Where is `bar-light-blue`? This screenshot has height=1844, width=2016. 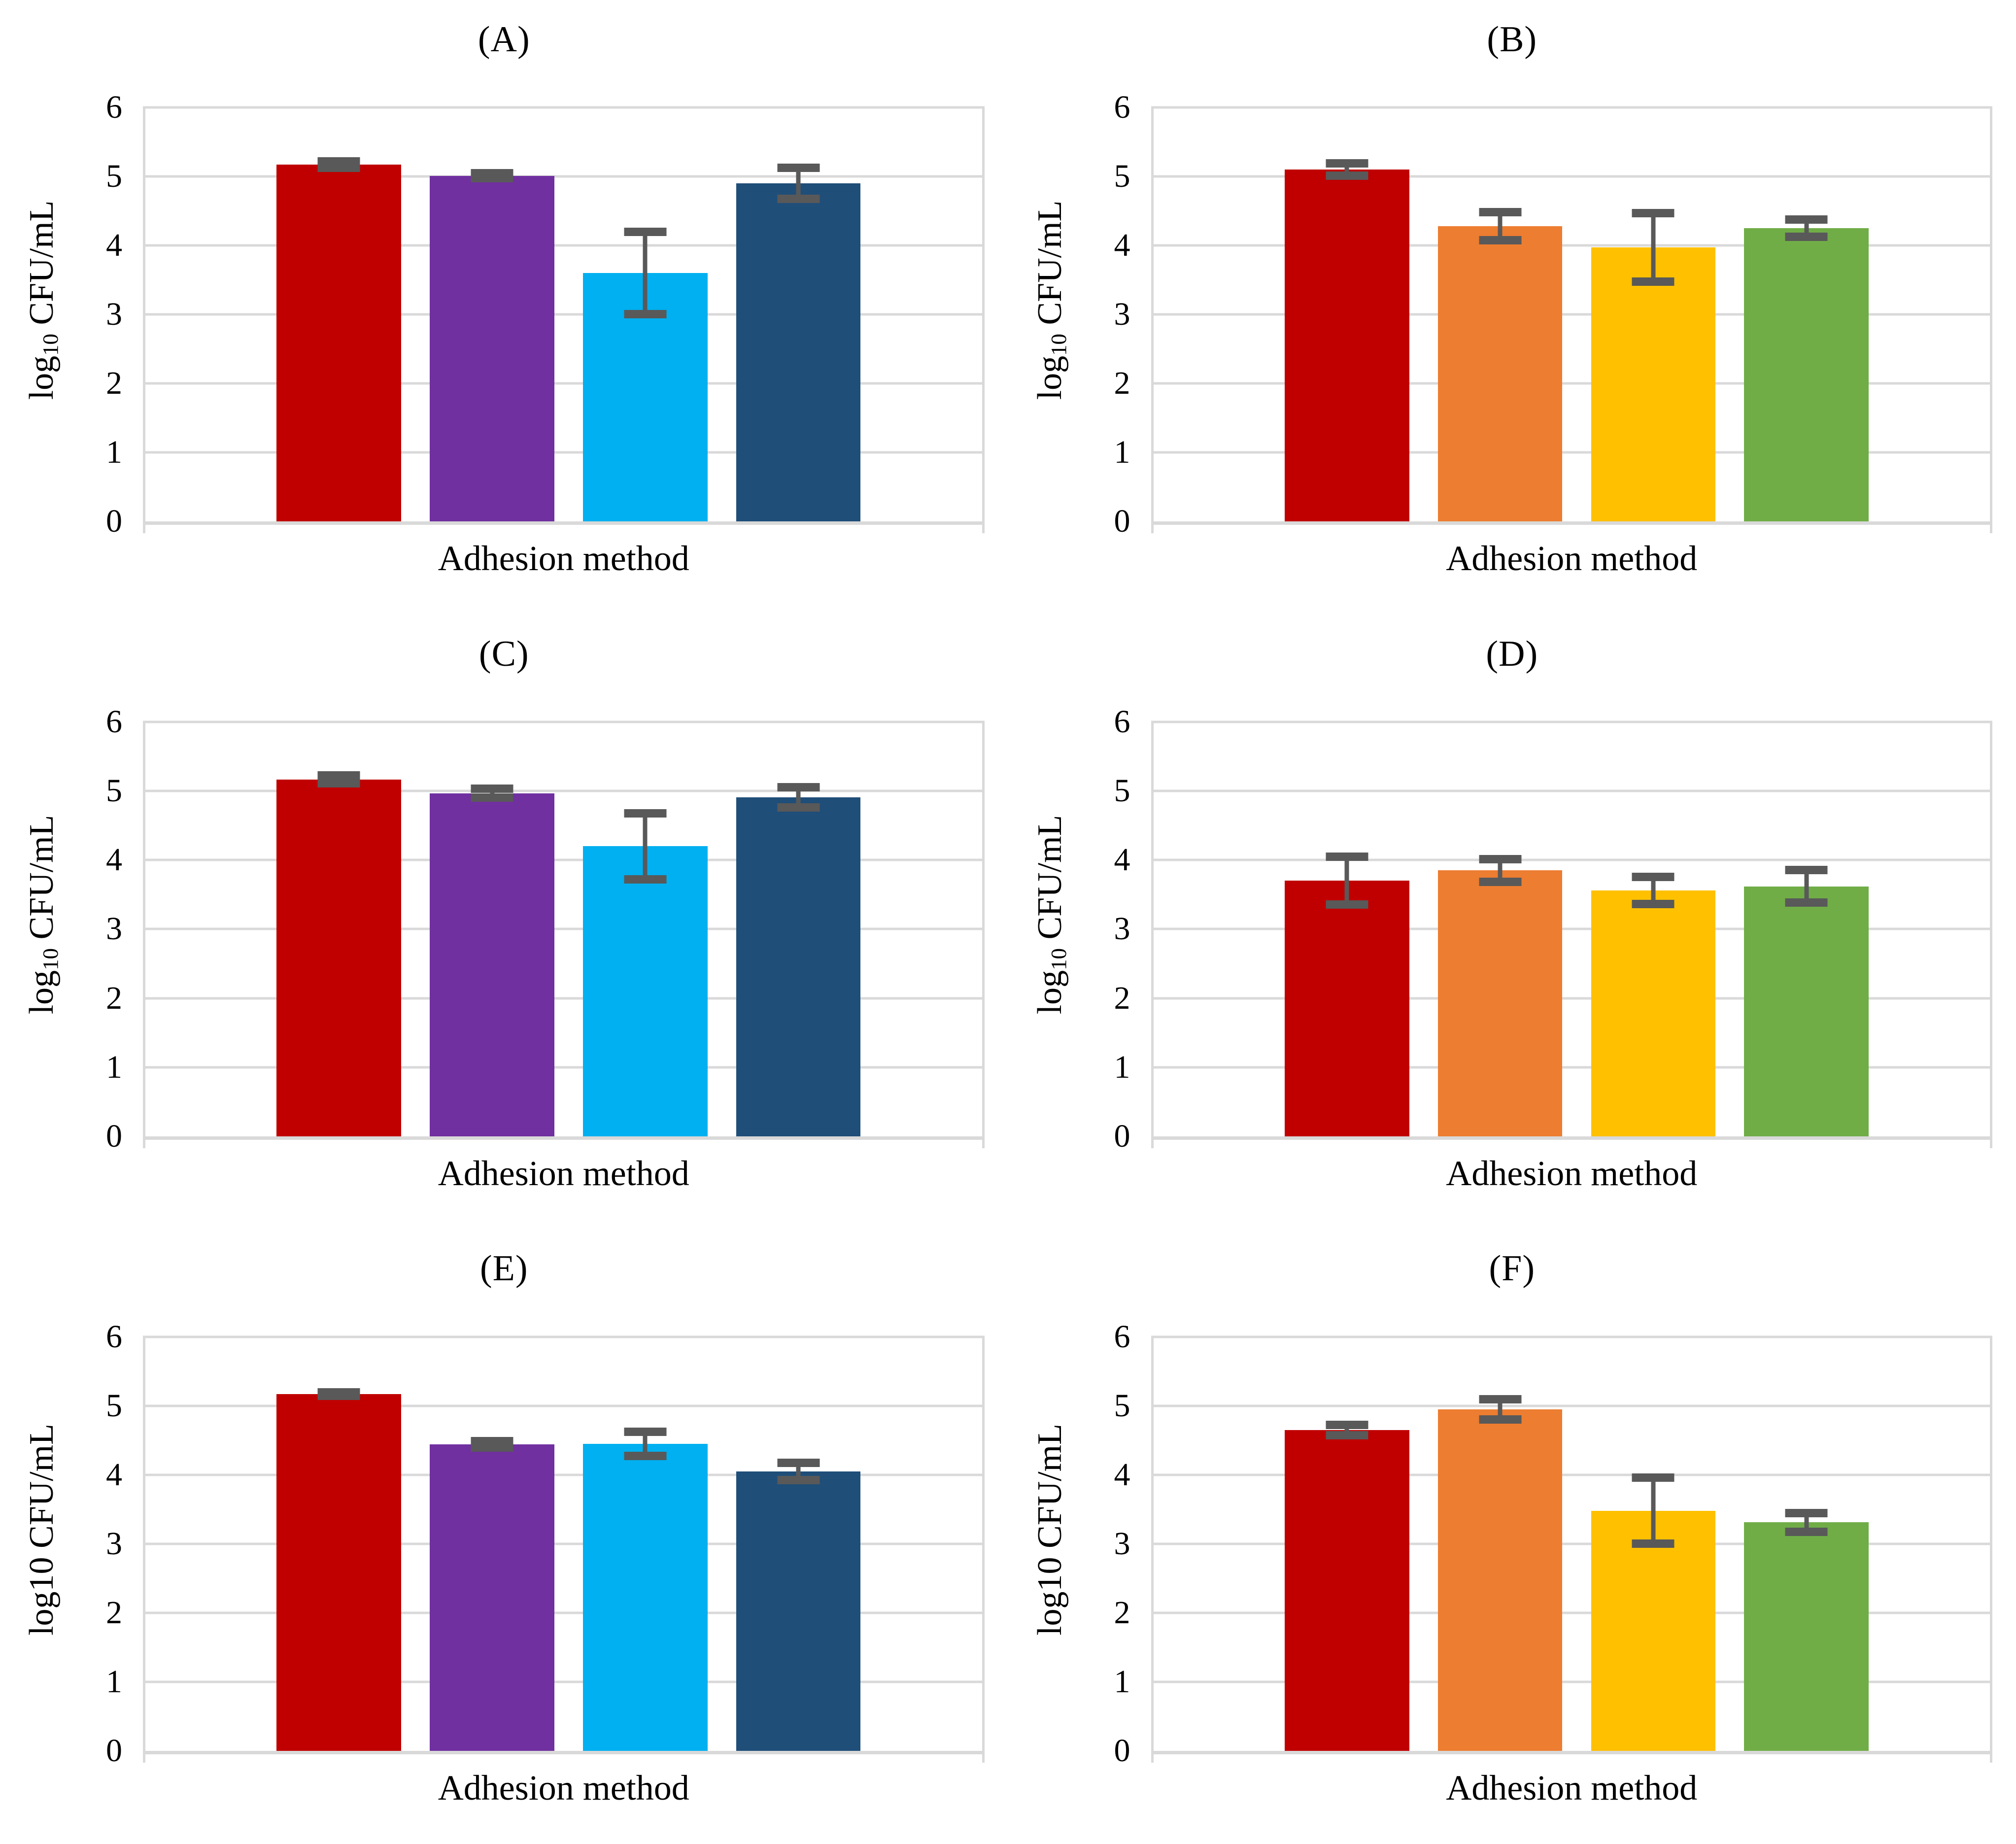
bar-light-blue is located at coordinates (645, 1597).